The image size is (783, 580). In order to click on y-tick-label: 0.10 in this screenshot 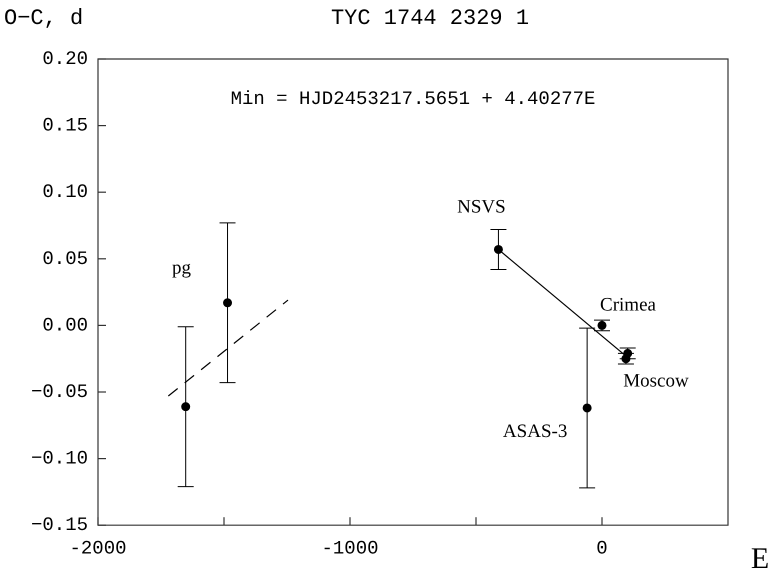, I will do `click(65, 192)`.